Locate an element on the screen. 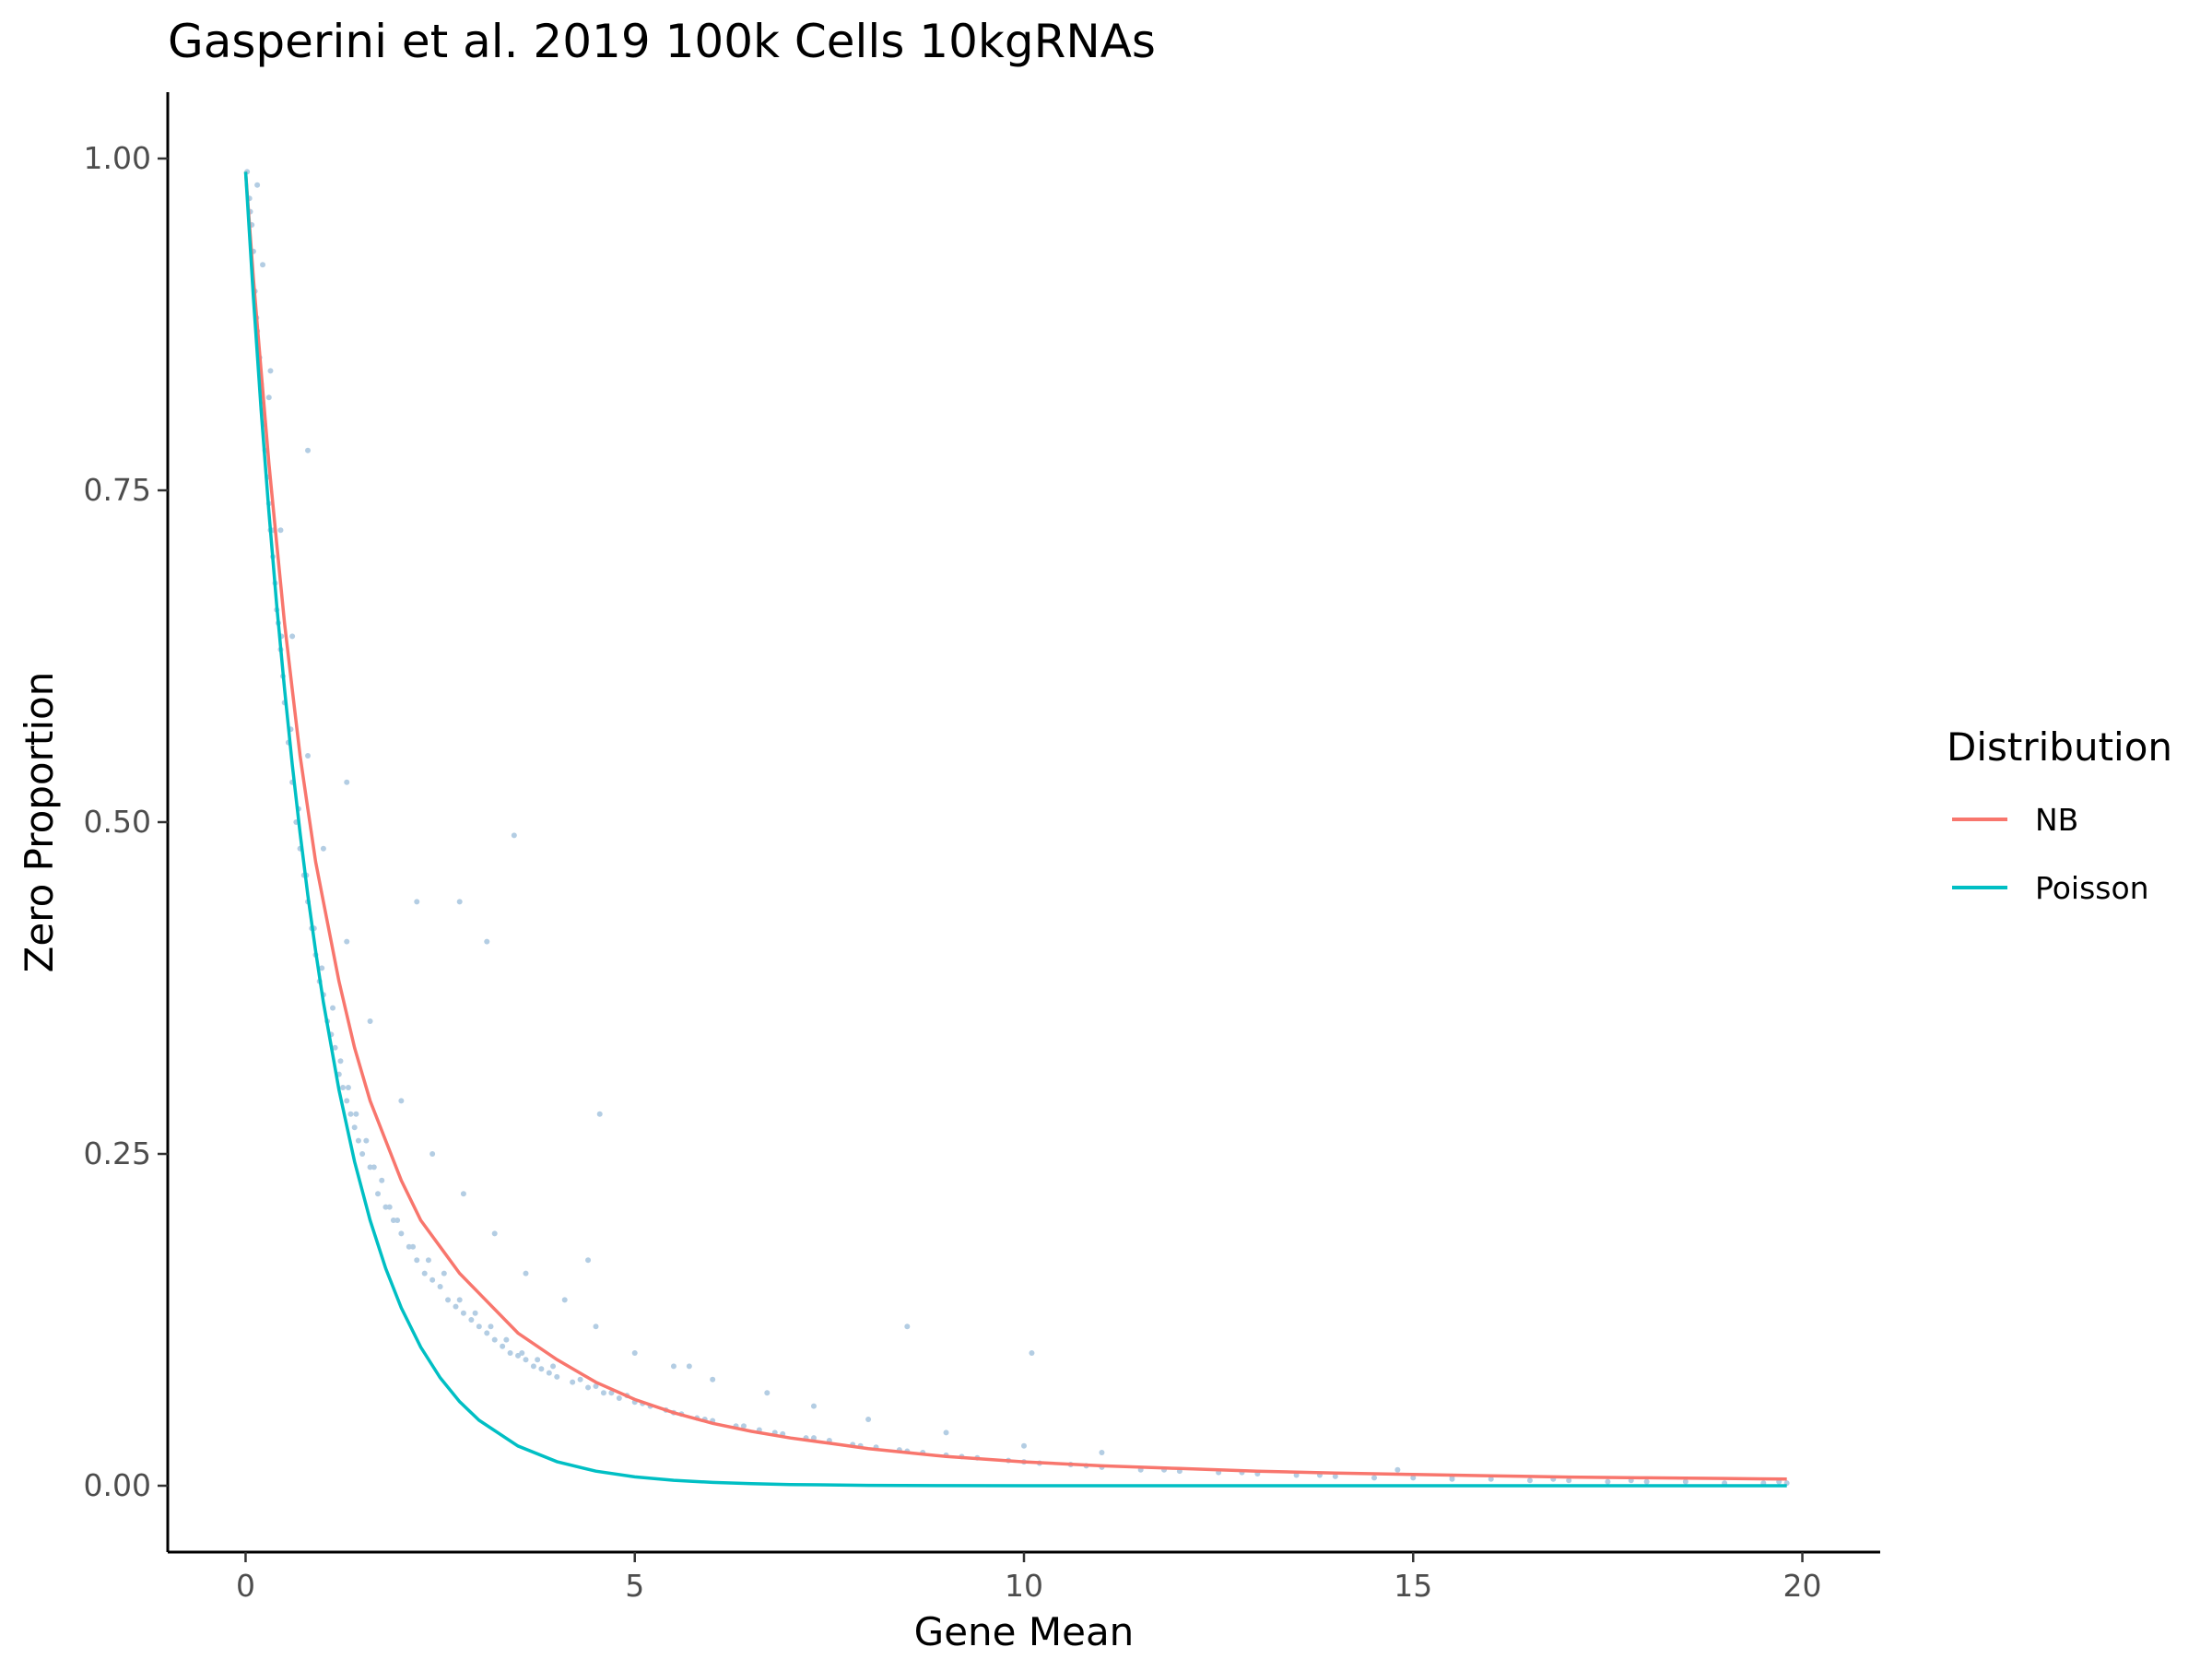  x-axis-ticks: 0 5 10 15 20 is located at coordinates (1029, 1578).